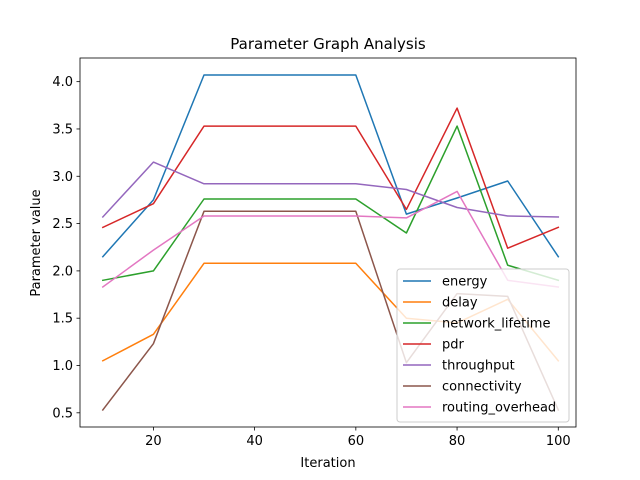 The width and height of the screenshot is (640, 480). Describe the element at coordinates (499, 408) in the screenshot. I see `legend-label: routing_overhead` at that location.